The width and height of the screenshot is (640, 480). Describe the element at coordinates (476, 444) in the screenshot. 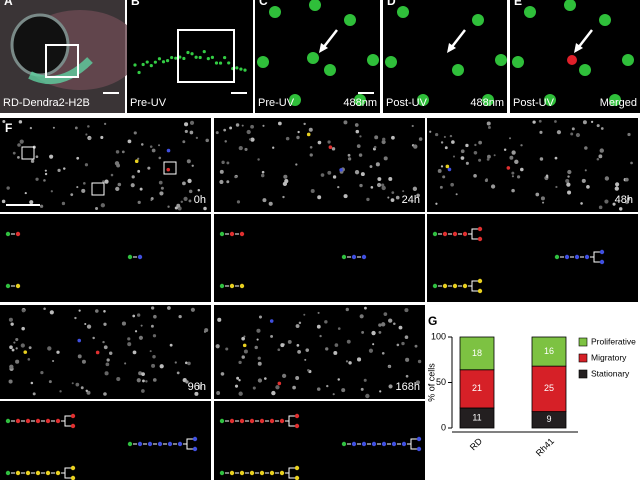

I see `x-tick-label: RD` at that location.